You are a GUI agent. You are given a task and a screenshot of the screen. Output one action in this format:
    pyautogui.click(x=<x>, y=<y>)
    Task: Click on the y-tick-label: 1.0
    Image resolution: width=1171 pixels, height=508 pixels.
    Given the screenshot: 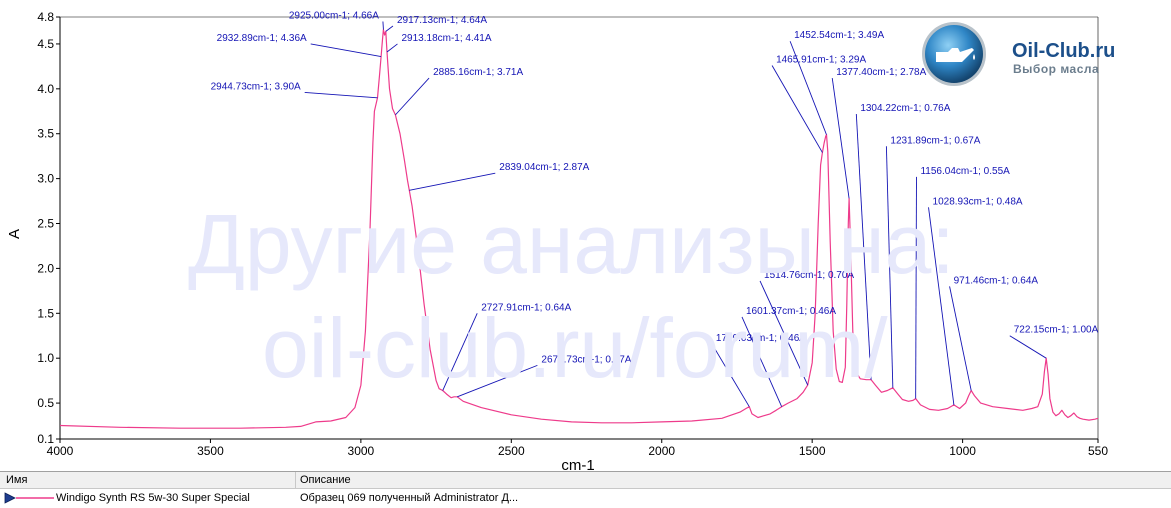 What is the action you would take?
    pyautogui.click(x=45, y=358)
    